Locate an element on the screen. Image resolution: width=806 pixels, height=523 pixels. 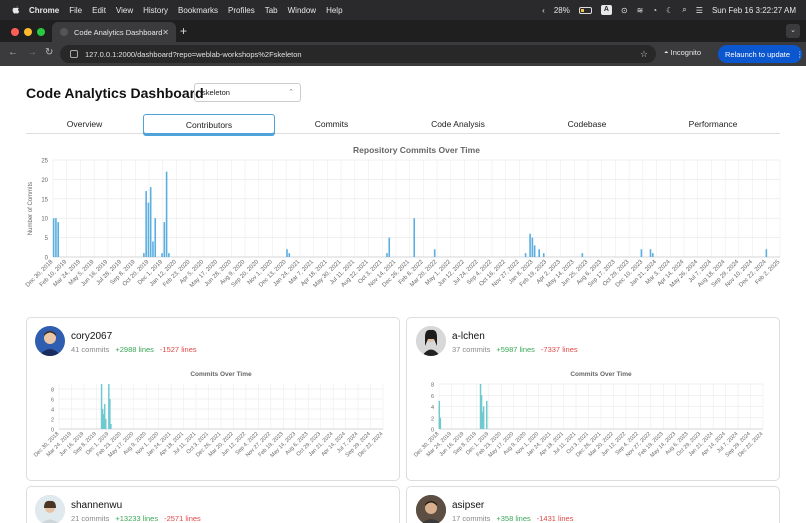
lines-deleted: -2571 lines is located at coordinates (182, 518).